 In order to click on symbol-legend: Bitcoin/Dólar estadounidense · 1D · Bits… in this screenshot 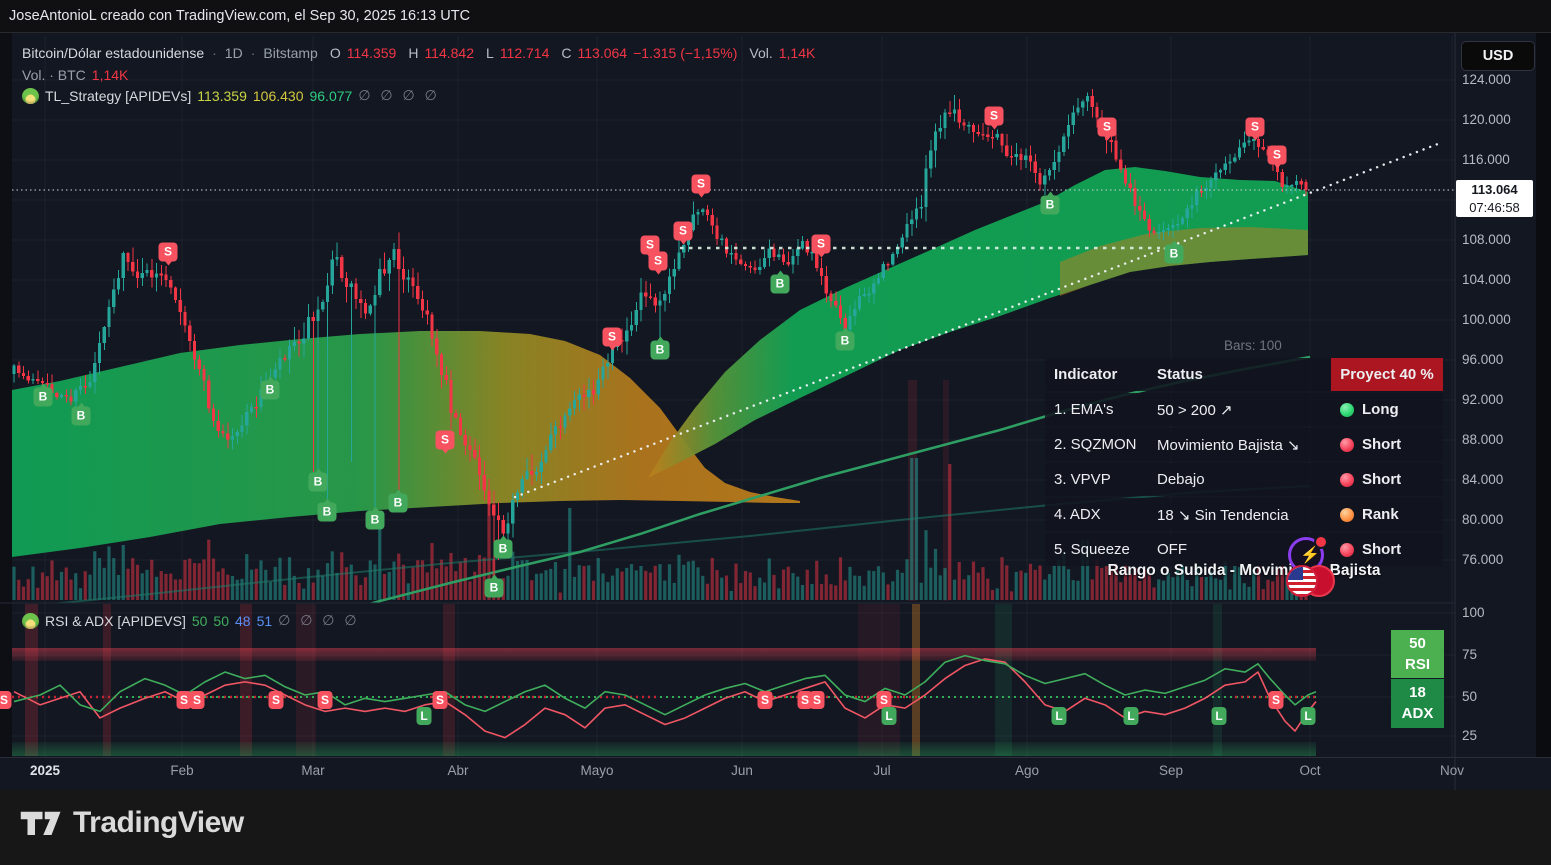, I will do `click(419, 53)`.